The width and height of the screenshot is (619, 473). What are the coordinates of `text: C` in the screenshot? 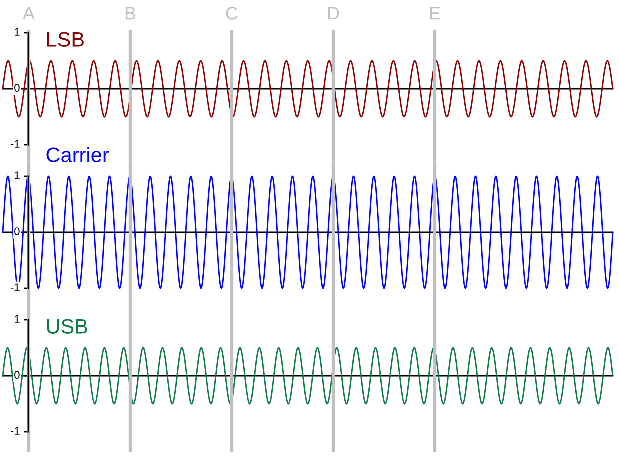 It's located at (232, 13).